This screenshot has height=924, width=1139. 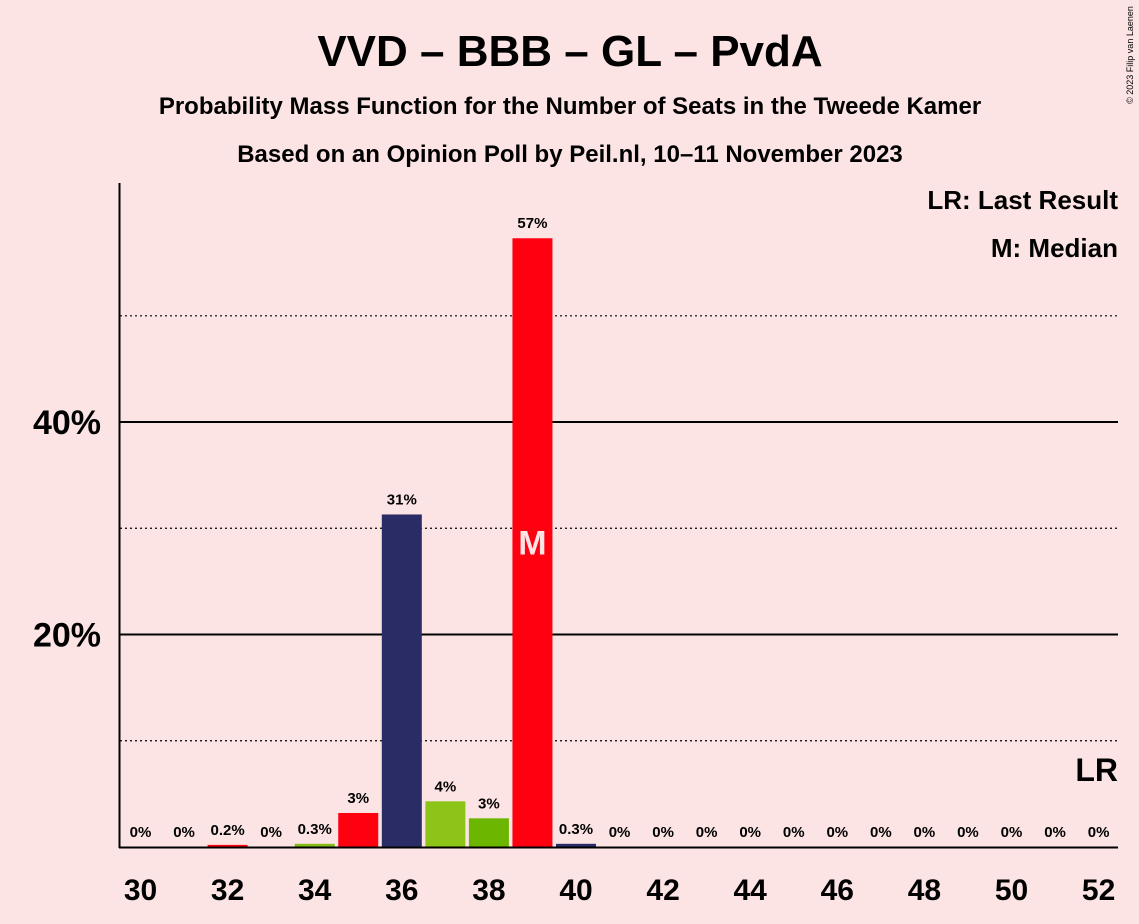 I want to click on bar-label-31: 0%, so click(x=184, y=832).